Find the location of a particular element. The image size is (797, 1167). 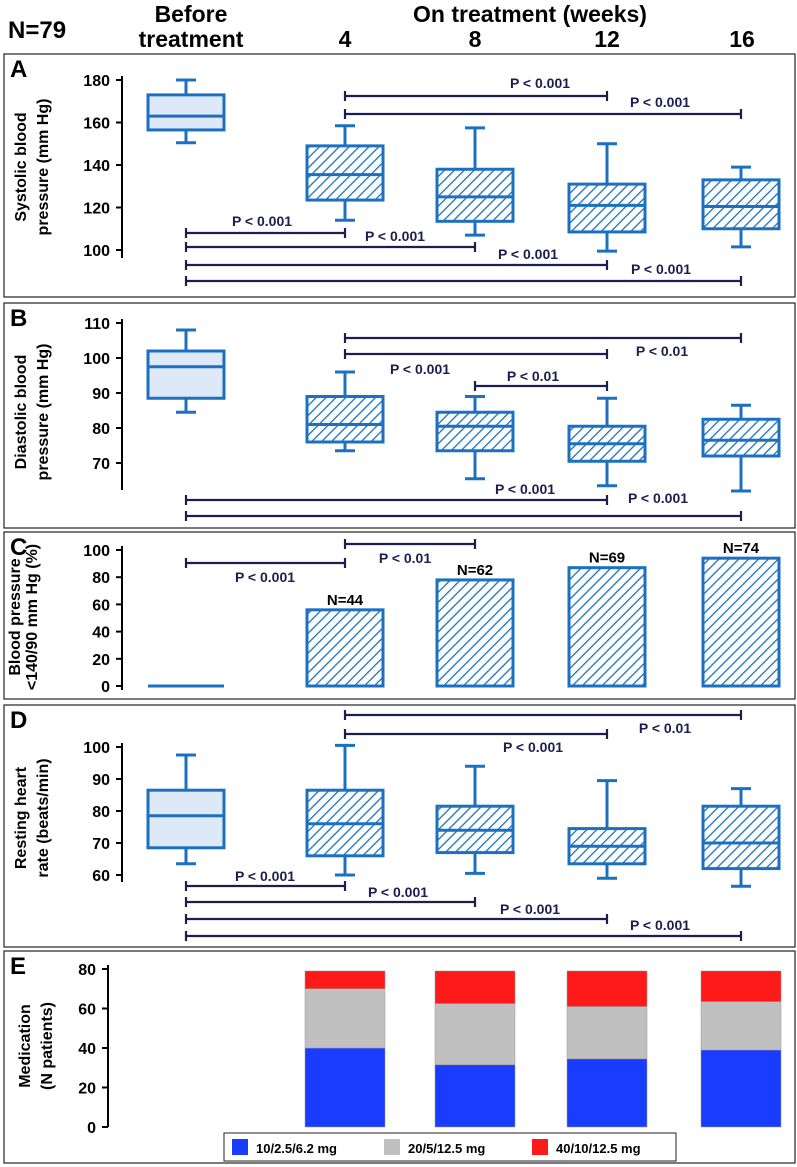

y-tick-label: 180 is located at coordinates (96, 81).